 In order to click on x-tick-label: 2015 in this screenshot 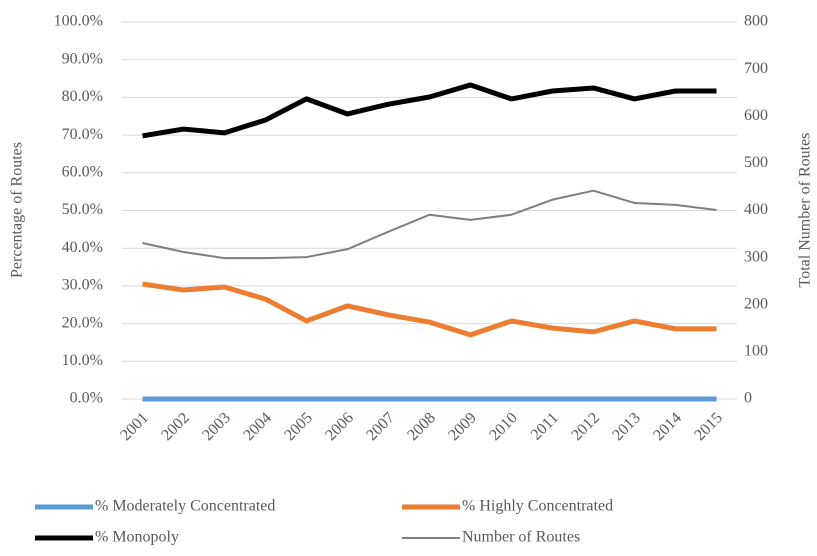, I will do `click(708, 426)`.